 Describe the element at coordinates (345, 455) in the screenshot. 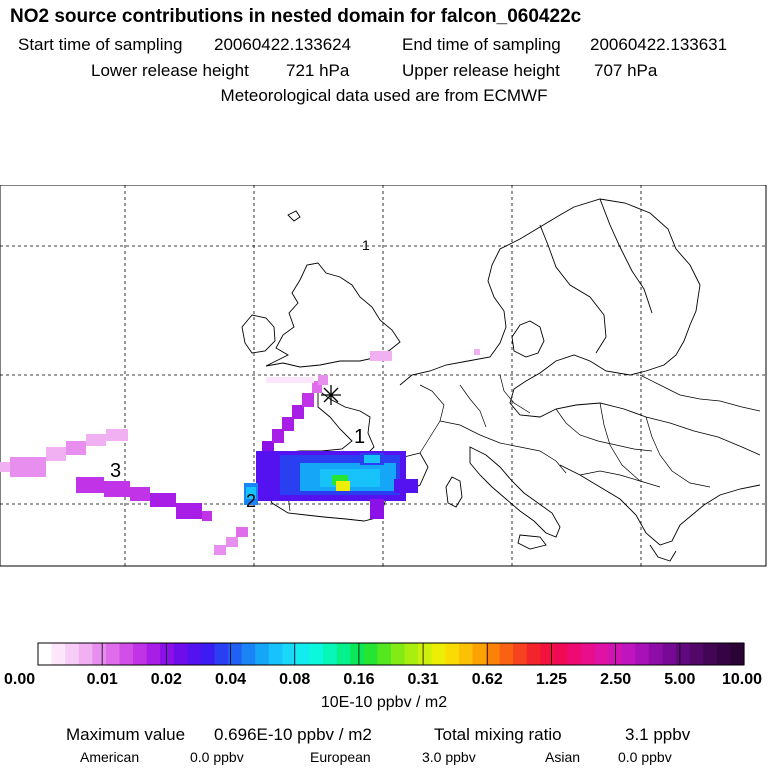

I see `iberia-france-coast` at that location.